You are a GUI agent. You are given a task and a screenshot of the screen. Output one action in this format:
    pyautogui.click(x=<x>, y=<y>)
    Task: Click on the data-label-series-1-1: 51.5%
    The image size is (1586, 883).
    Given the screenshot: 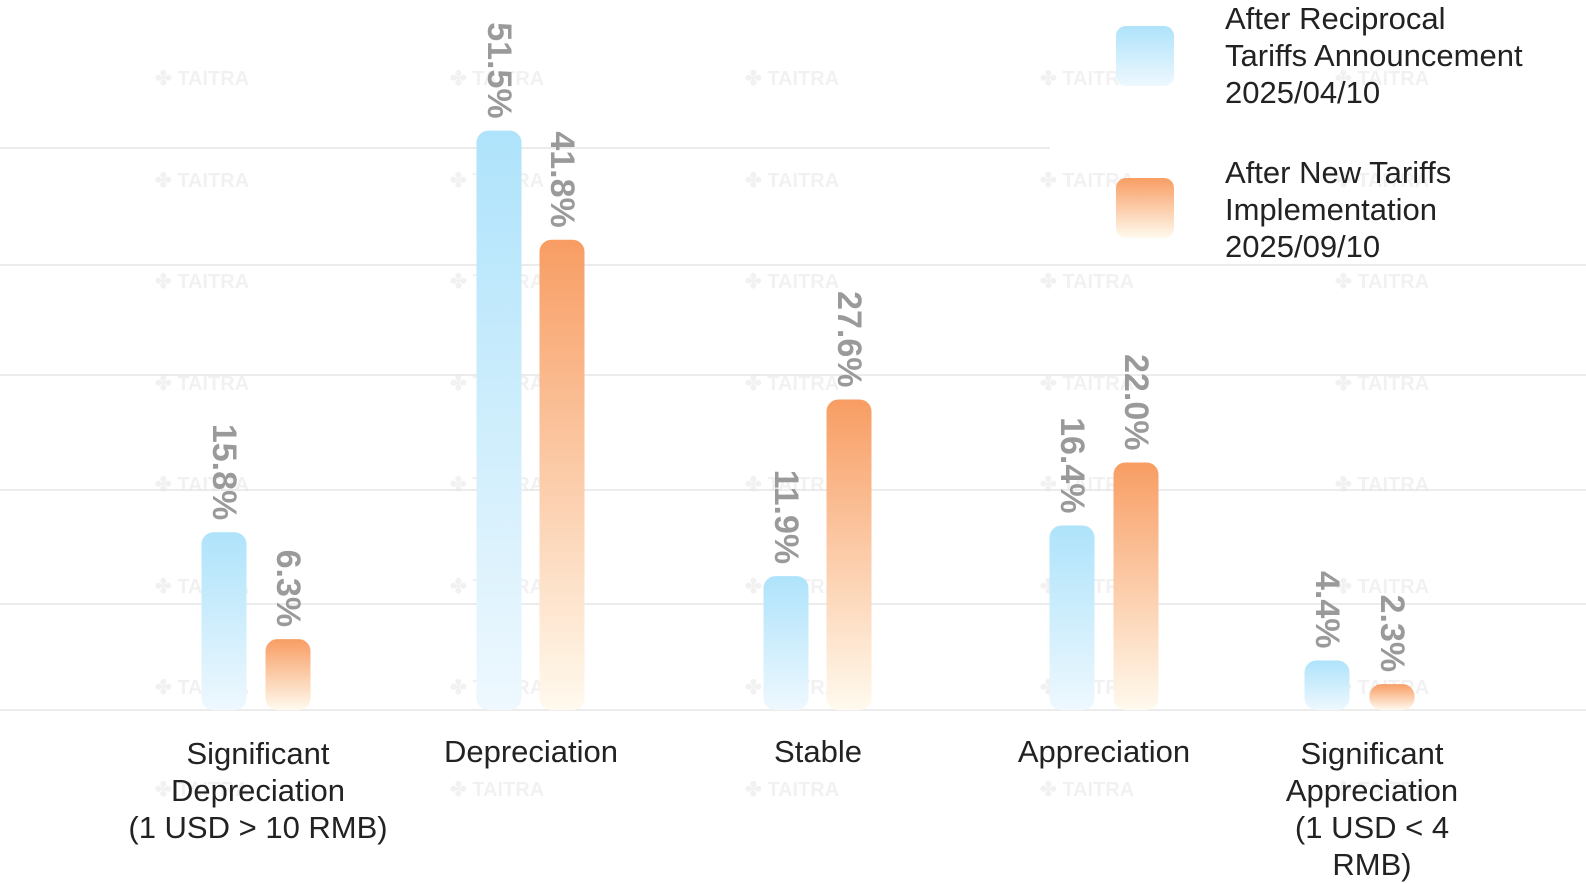 What is the action you would take?
    pyautogui.click(x=499, y=70)
    